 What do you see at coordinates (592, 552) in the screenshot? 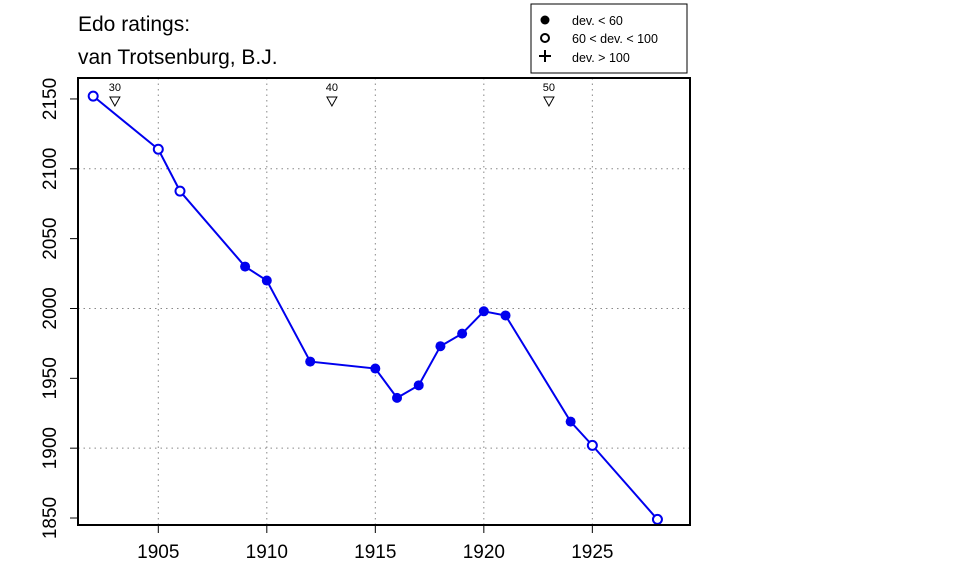
I see `x-tick-label: 1925` at bounding box center [592, 552].